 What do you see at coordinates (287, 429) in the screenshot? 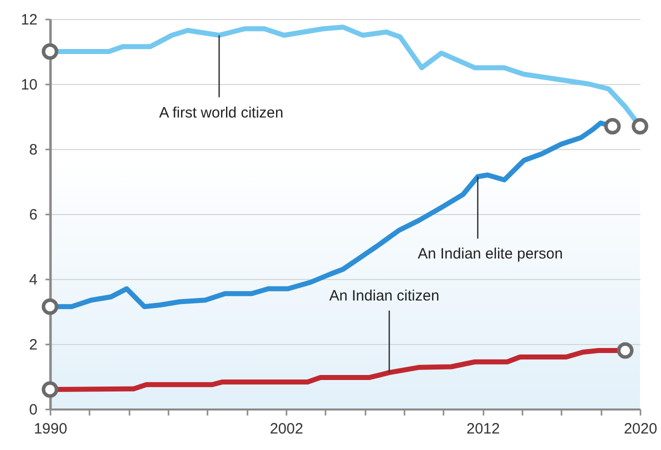
I see `x-tick-label: 2002` at bounding box center [287, 429].